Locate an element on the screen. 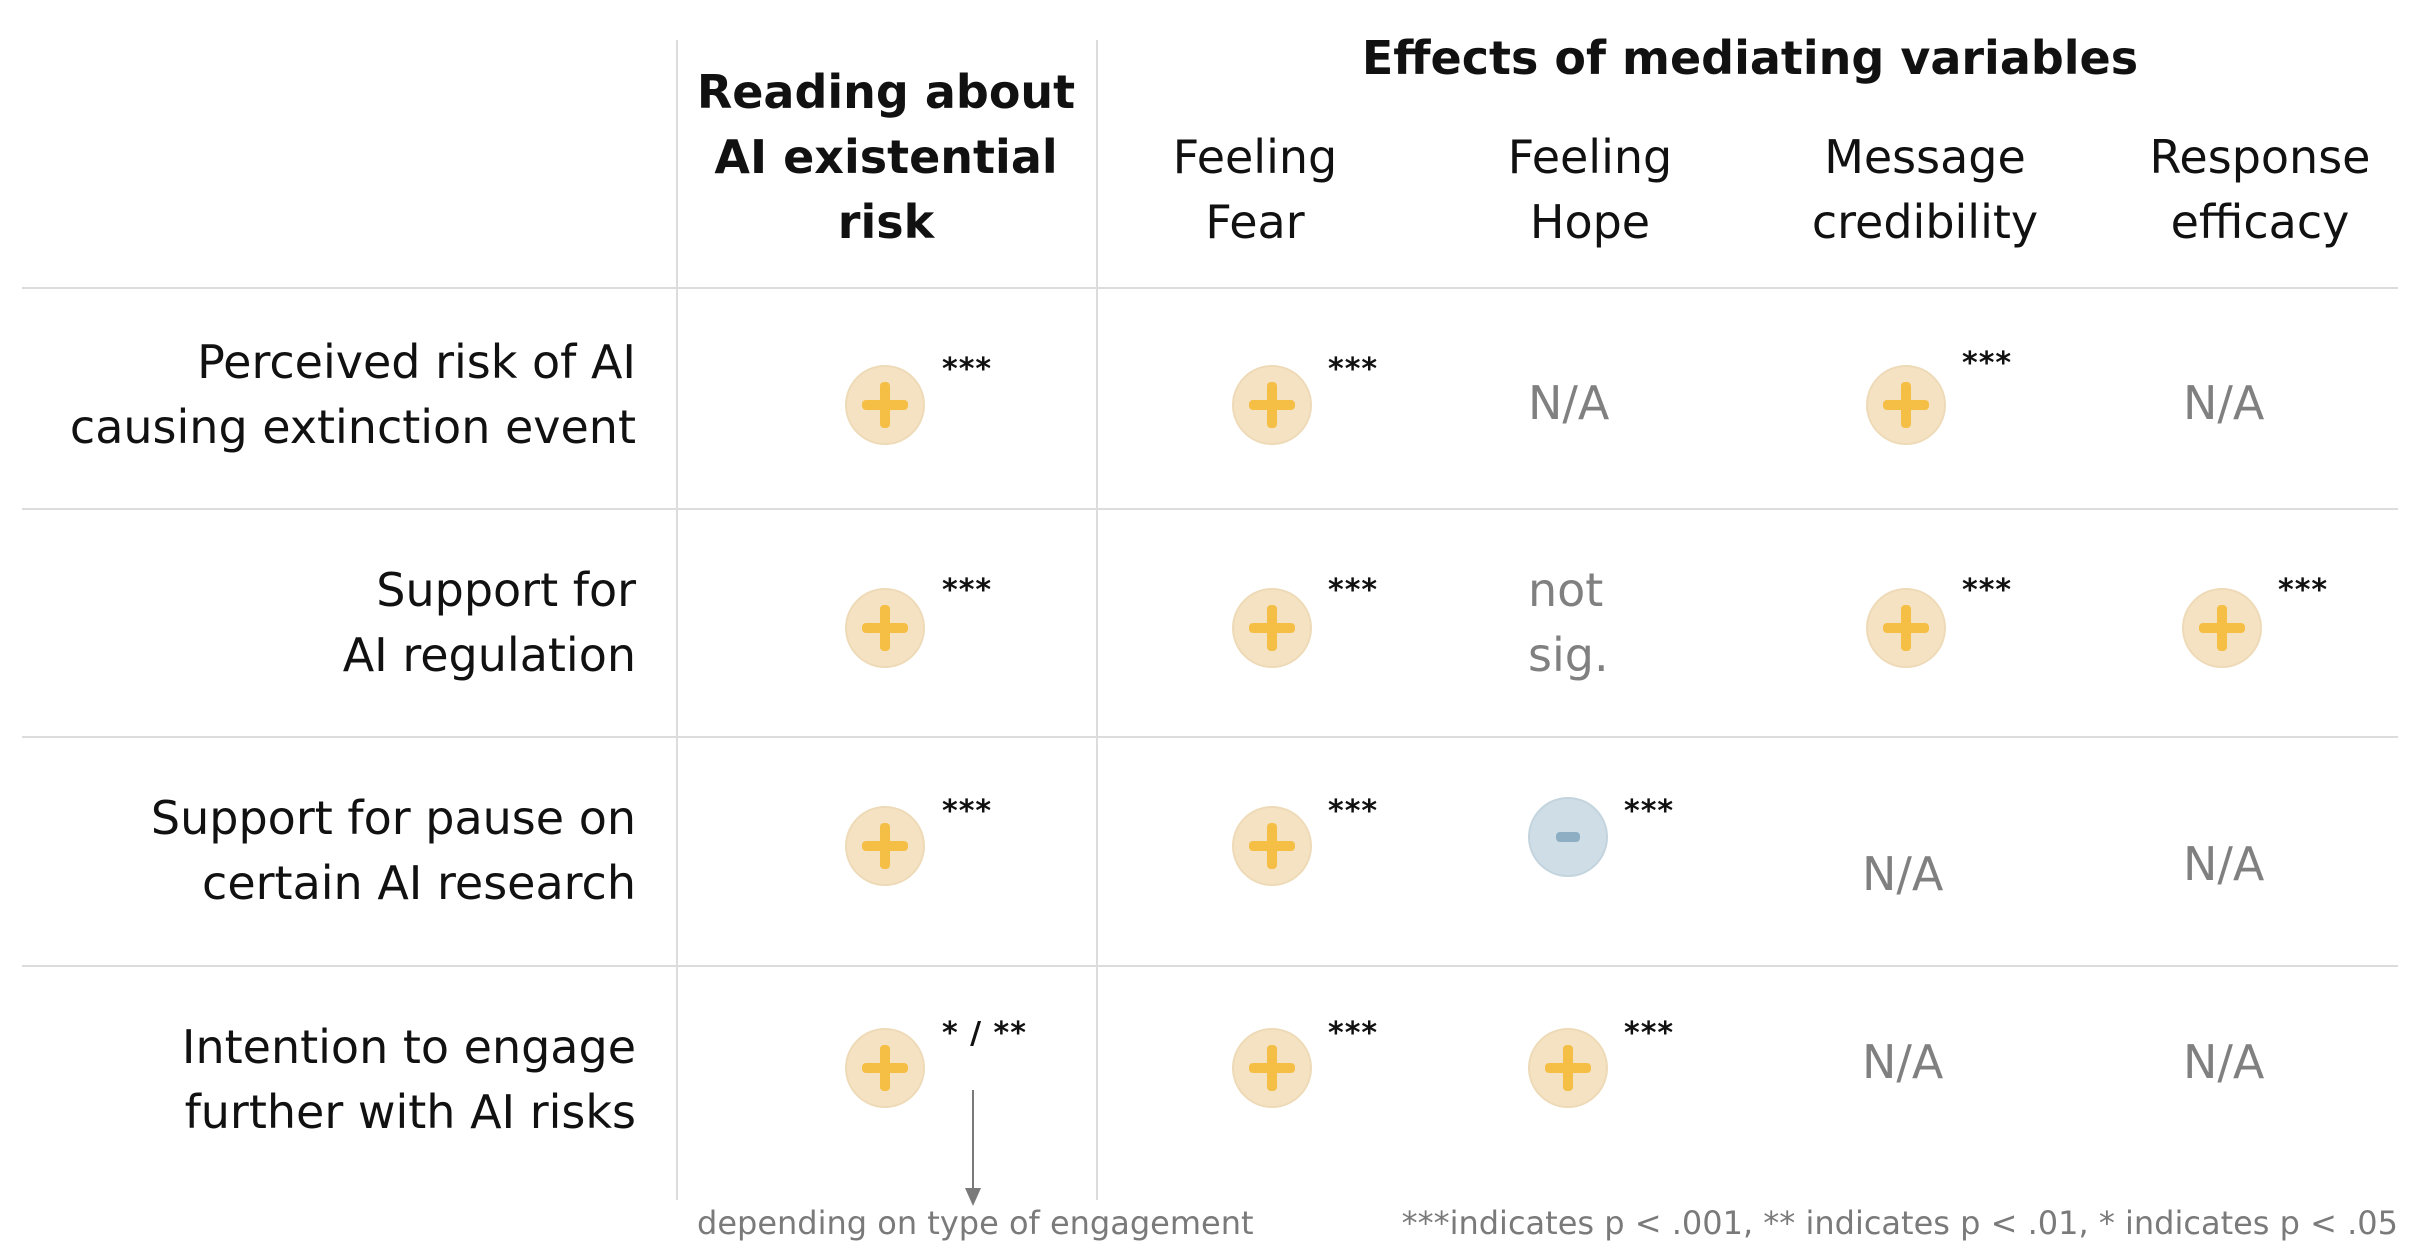  not-significant-label: not sig. is located at coordinates (1568, 623).